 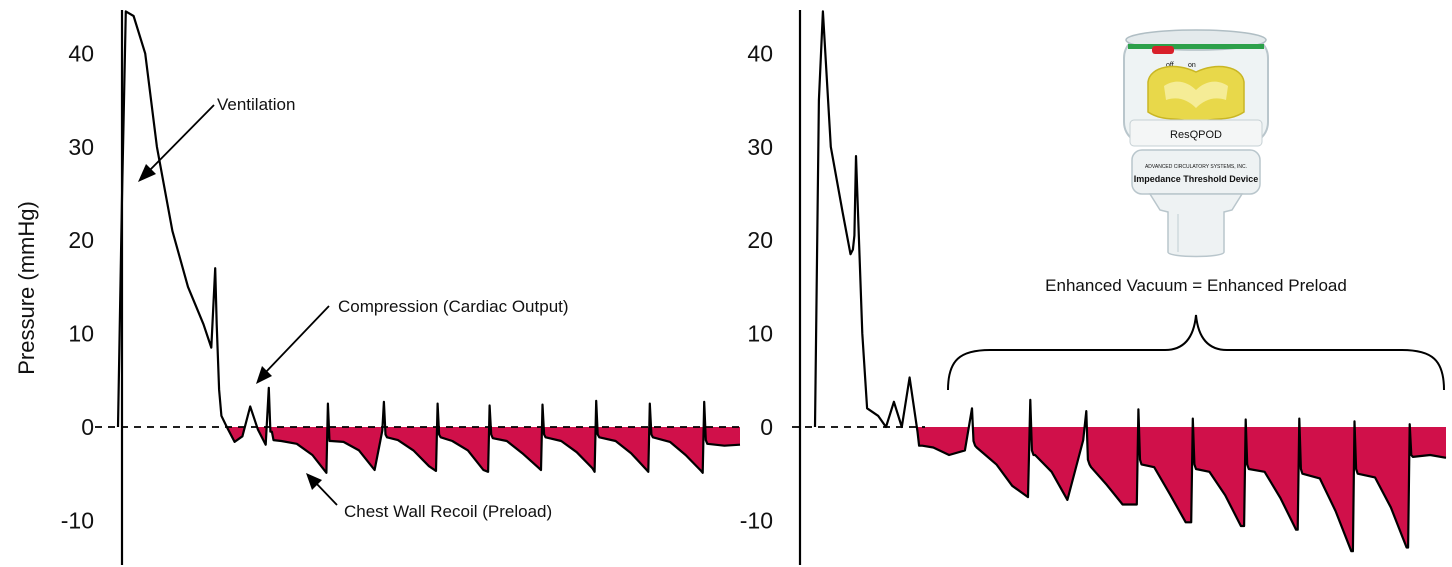 What do you see at coordinates (1170, 65) in the screenshot?
I see `switch-off-label: off` at bounding box center [1170, 65].